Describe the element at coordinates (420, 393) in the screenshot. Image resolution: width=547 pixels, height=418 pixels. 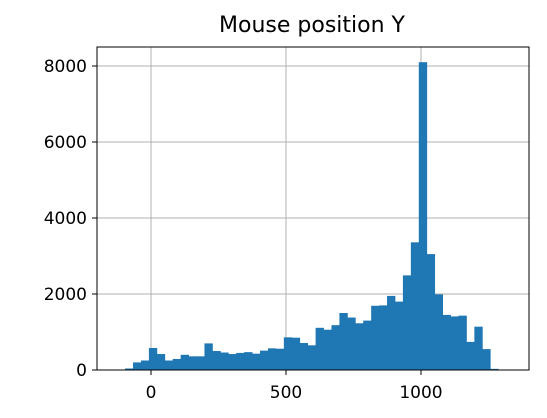
I see `x-tick-label: 1000` at that location.